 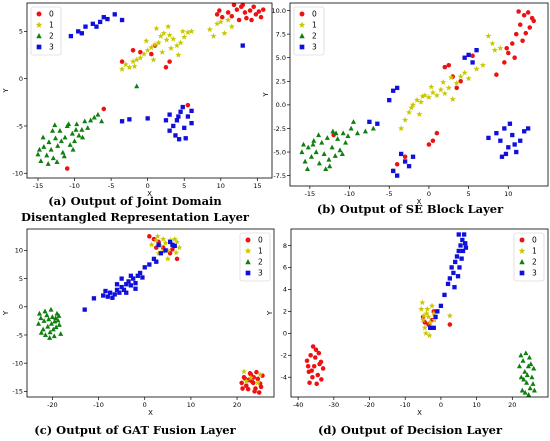 I want to click on y-axis-label-b: Y, so click(x=266, y=95).